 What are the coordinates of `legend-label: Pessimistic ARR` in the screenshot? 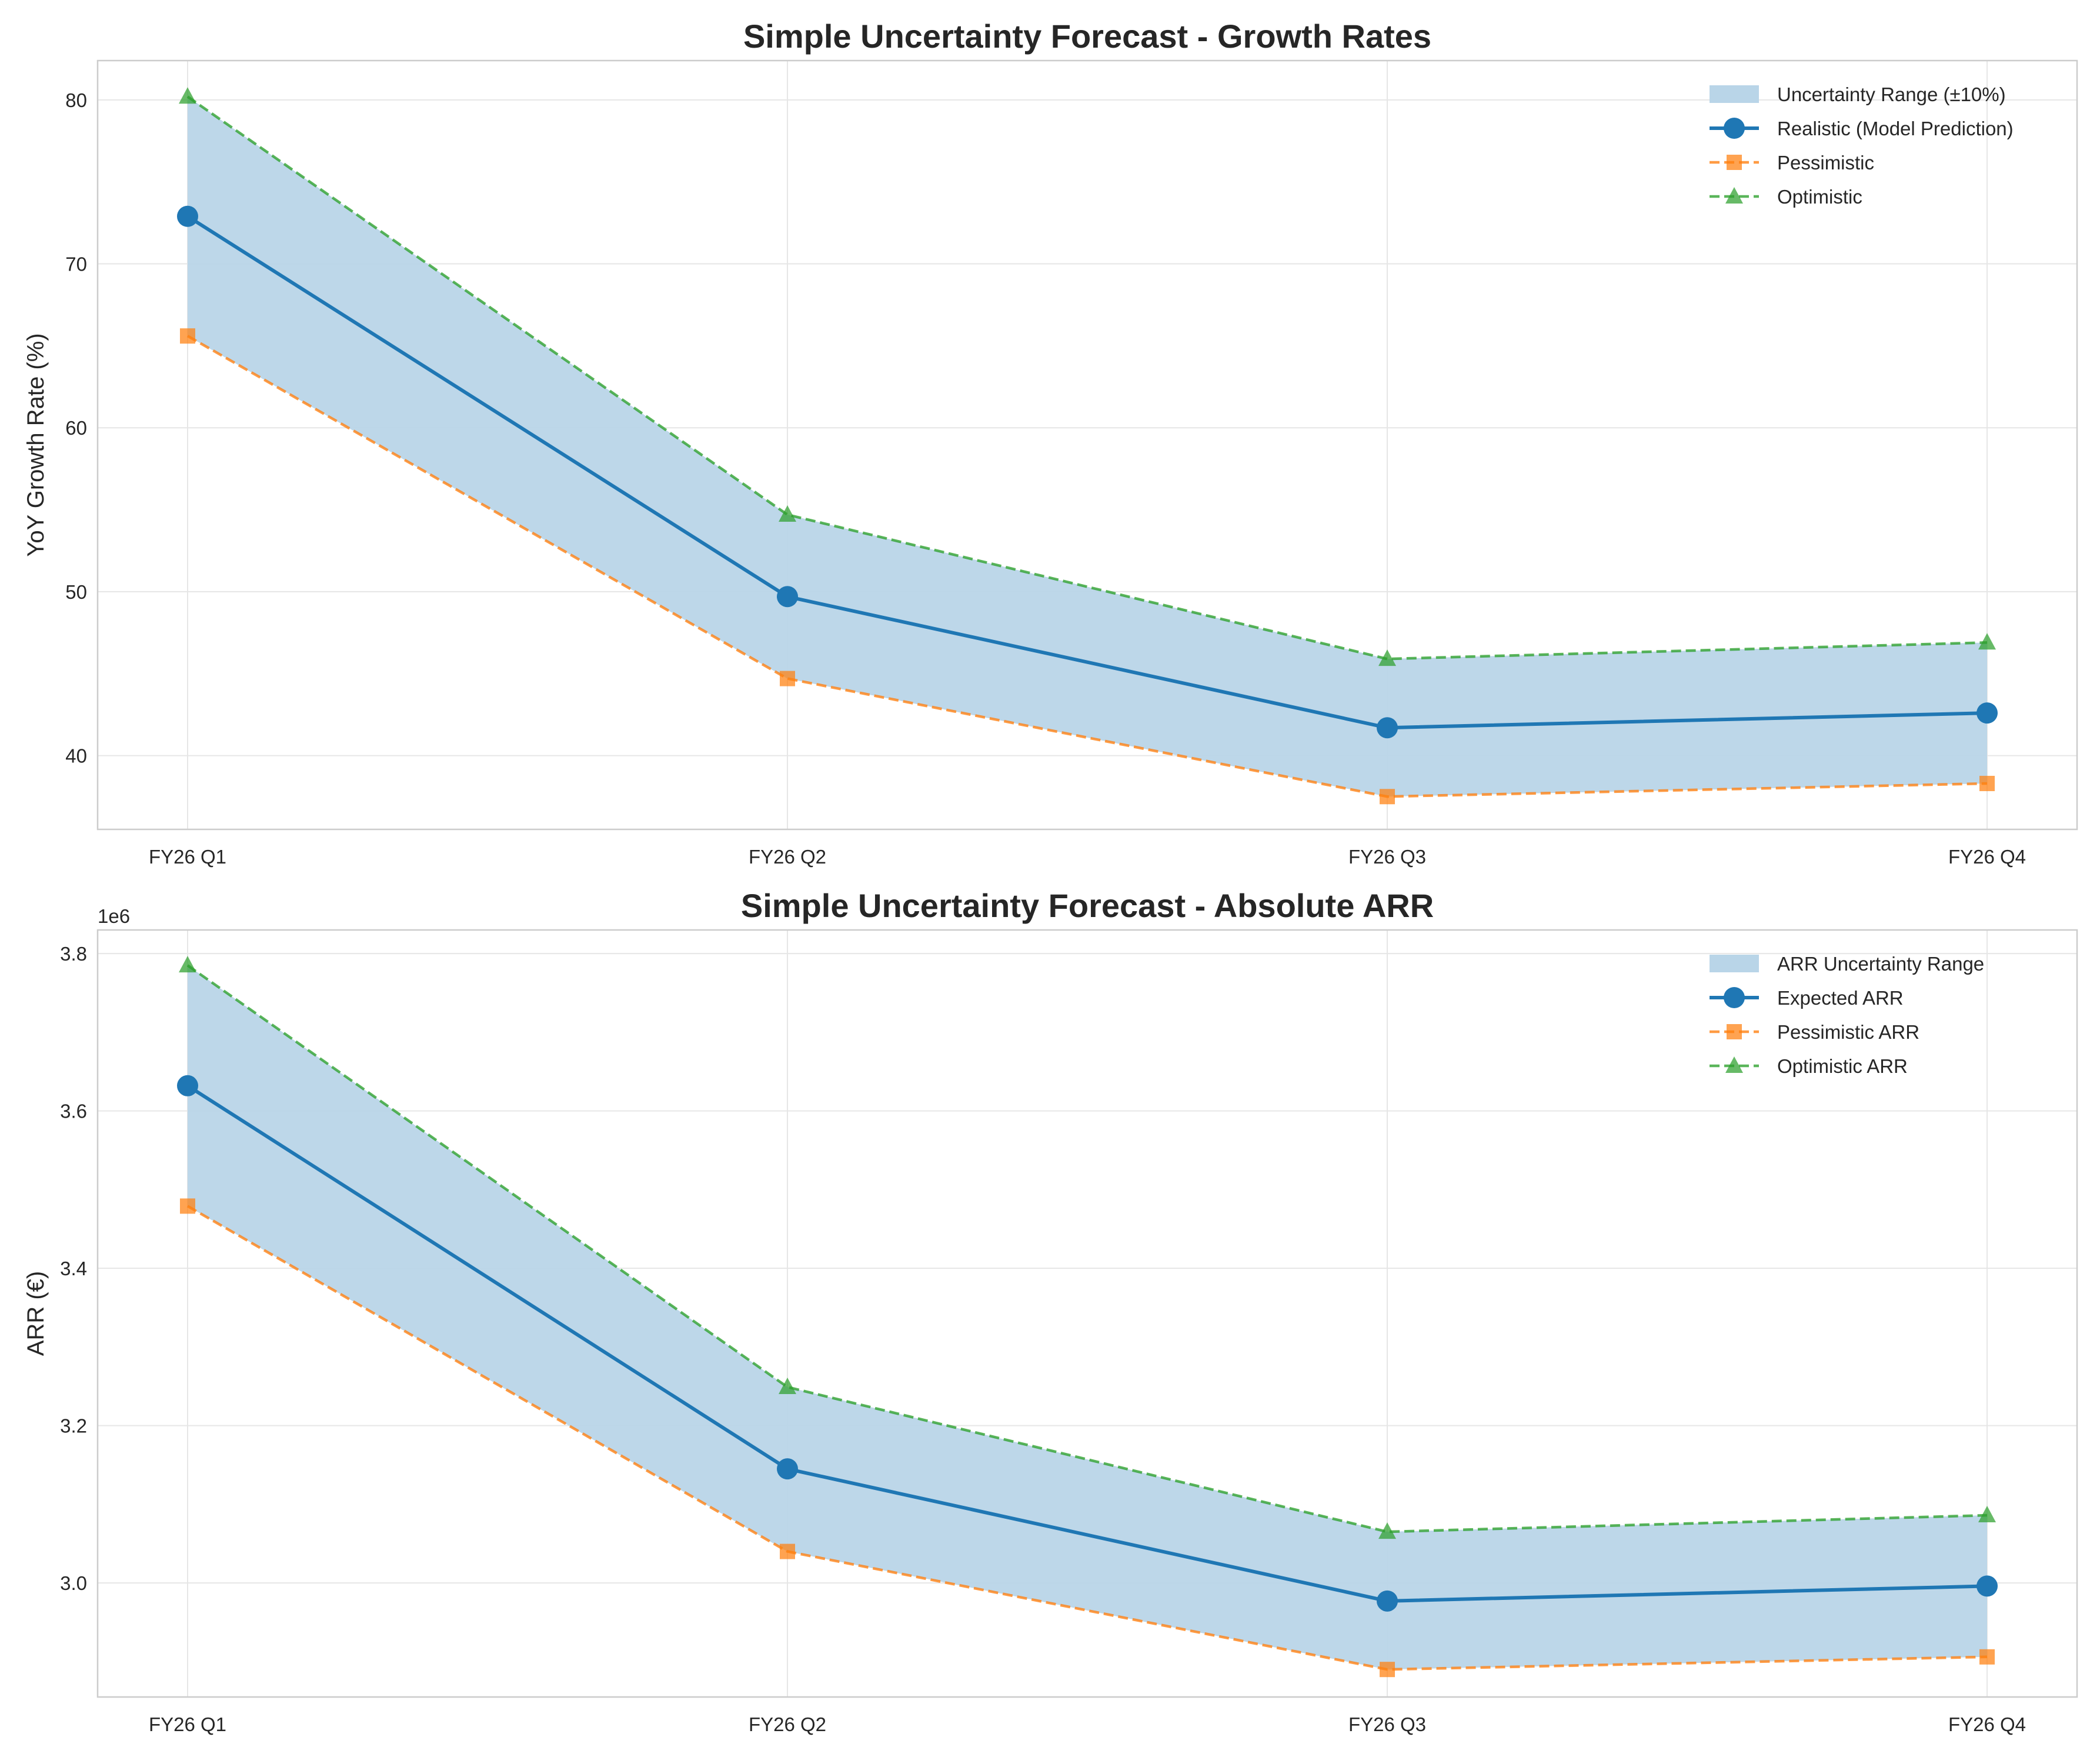 It's located at (1848, 1032).